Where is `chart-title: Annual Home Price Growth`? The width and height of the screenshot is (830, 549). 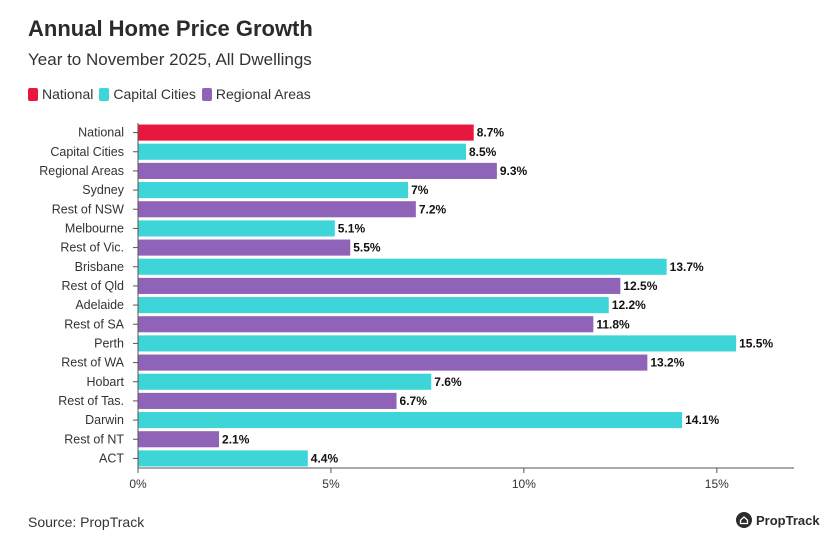
chart-title: Annual Home Price Growth is located at coordinates (170, 28).